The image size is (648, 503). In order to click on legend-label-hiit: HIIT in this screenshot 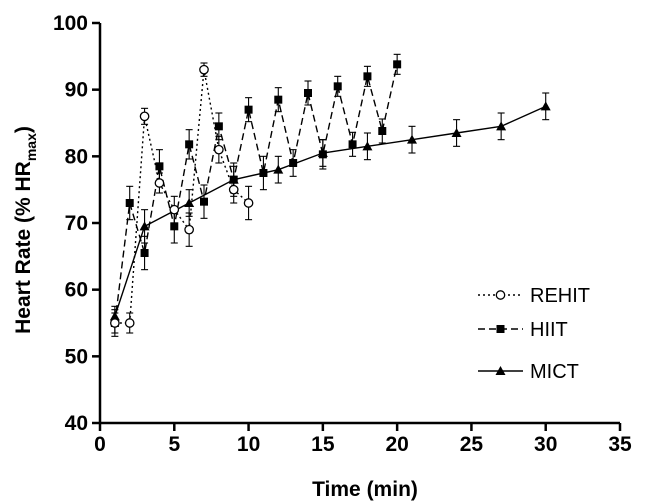, I will do `click(549, 330)`.